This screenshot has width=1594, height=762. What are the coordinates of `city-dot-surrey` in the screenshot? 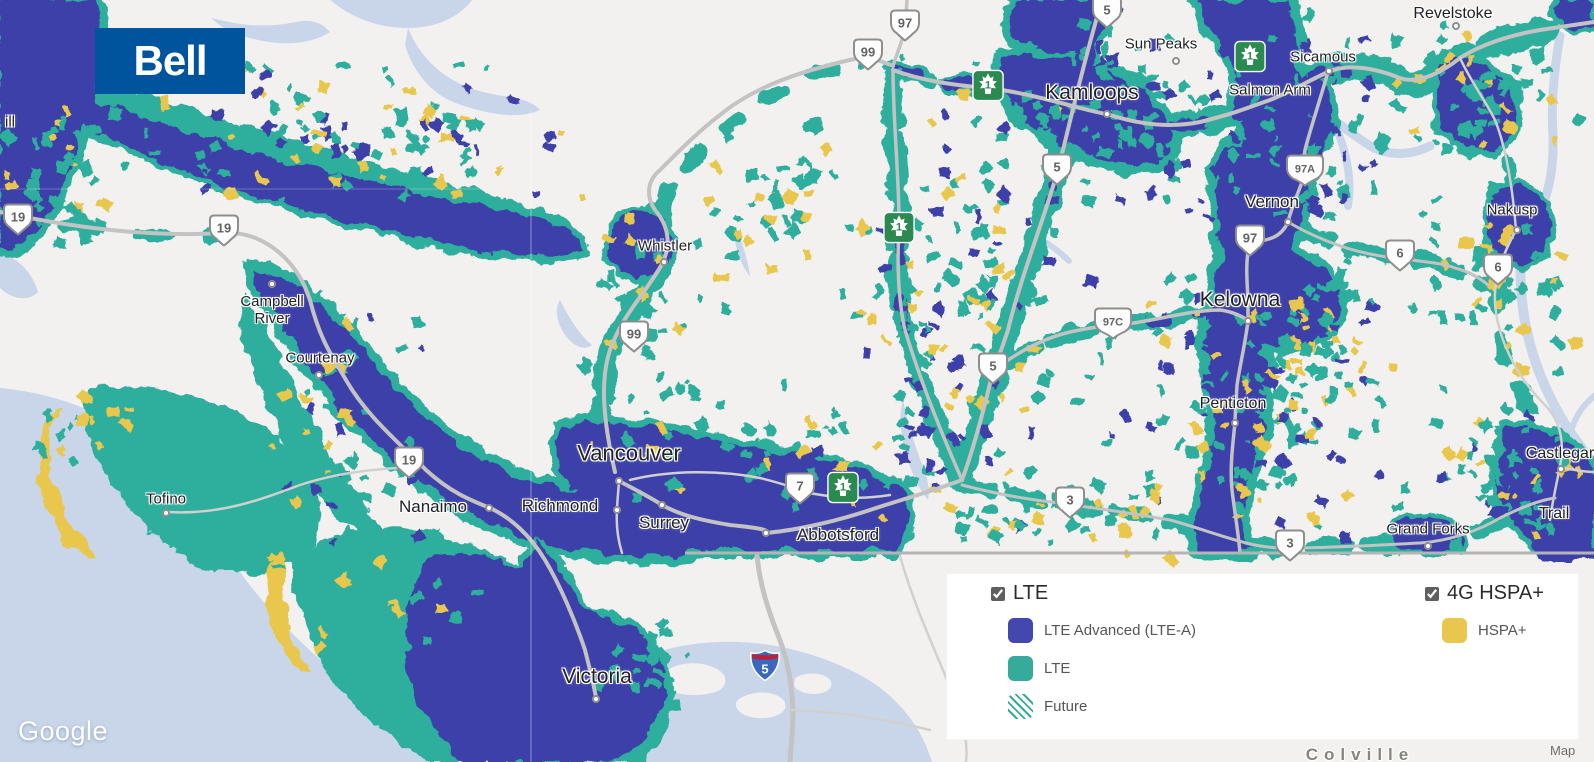 It's located at (662, 505).